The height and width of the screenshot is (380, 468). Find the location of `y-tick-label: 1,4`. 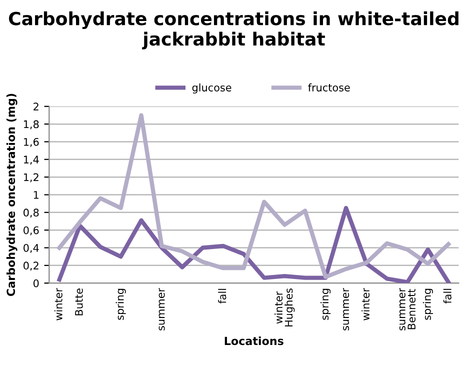

y-tick-label: 1,4 is located at coordinates (31, 160).